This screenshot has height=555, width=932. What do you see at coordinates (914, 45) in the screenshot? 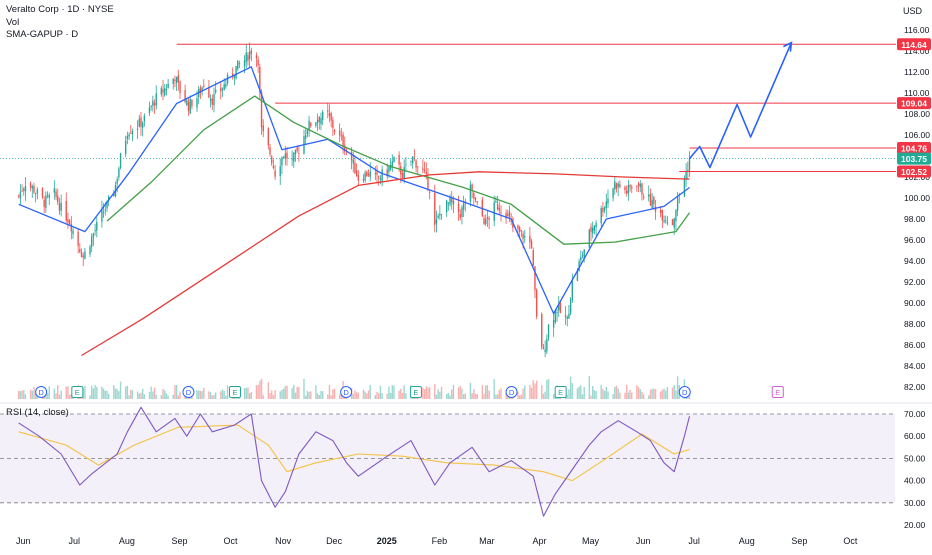
I see `price-label-text: 114.64` at bounding box center [914, 45].